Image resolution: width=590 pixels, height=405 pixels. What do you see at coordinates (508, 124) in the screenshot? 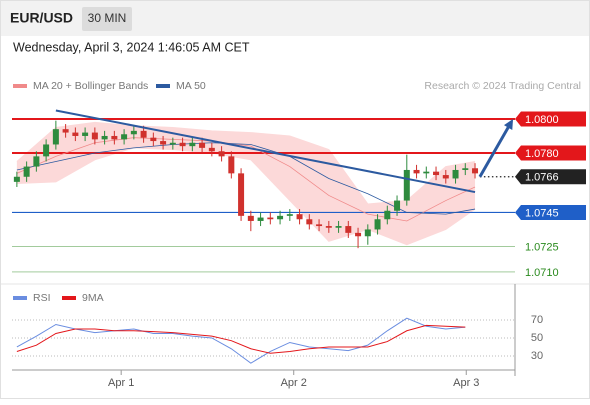
I see `arrow-head` at bounding box center [508, 124].